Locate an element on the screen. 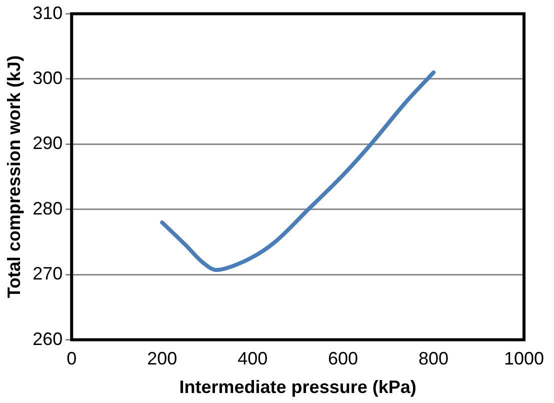  x-tick-label: 400 is located at coordinates (253, 358).